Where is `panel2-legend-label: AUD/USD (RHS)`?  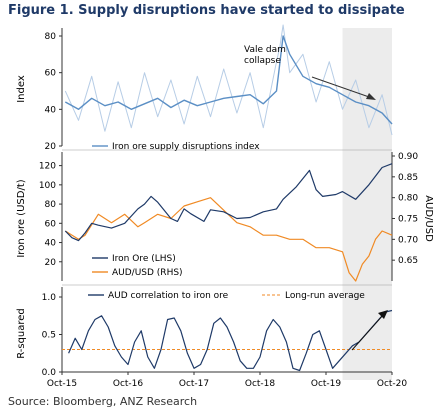 panel2-legend-label: AUD/USD (RHS) is located at coordinates (147, 273).